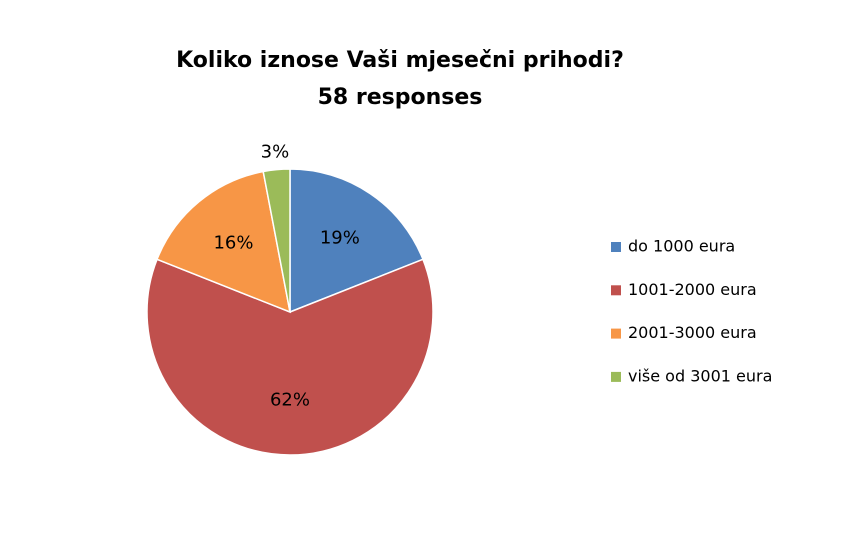 Image resolution: width=861 pixels, height=557 pixels. I want to click on data-label: 16%, so click(233, 243).